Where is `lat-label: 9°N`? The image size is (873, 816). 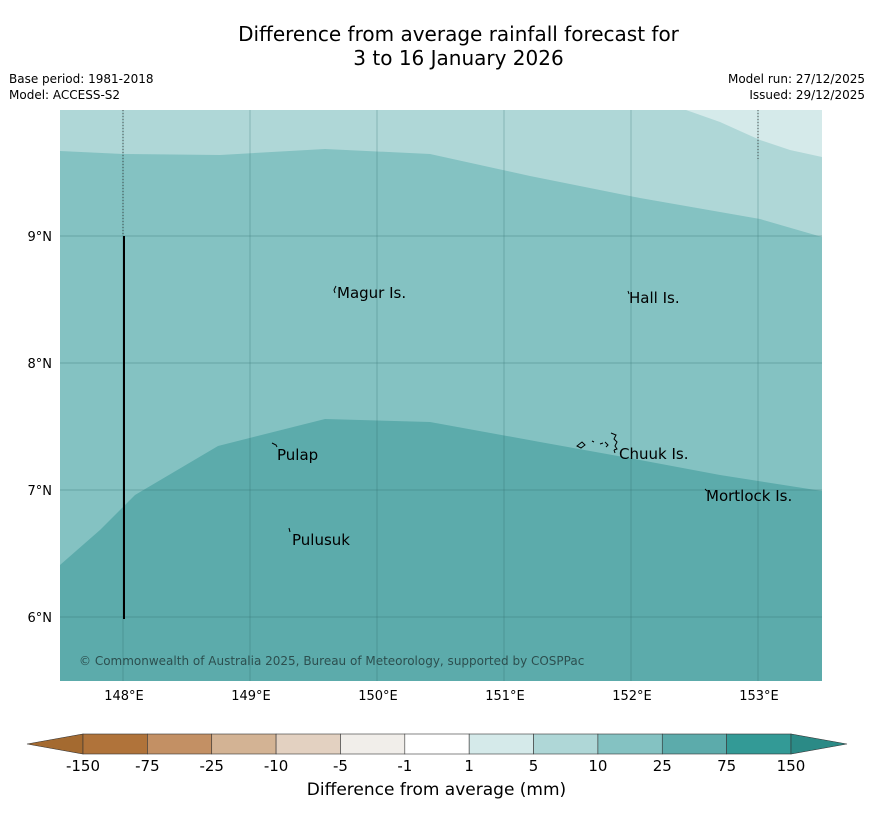 lat-label: 9°N is located at coordinates (40, 237).